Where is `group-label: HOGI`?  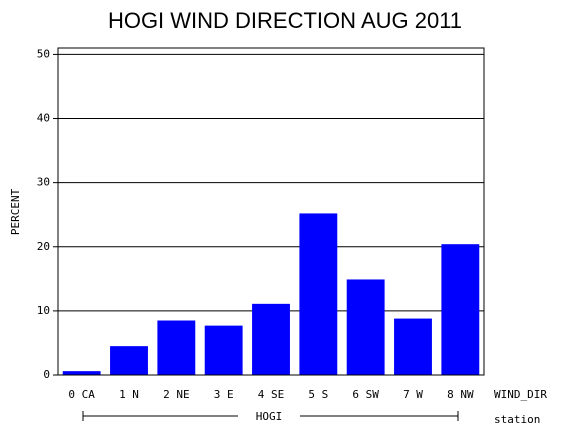
group-label: HOGI is located at coordinates (269, 416).